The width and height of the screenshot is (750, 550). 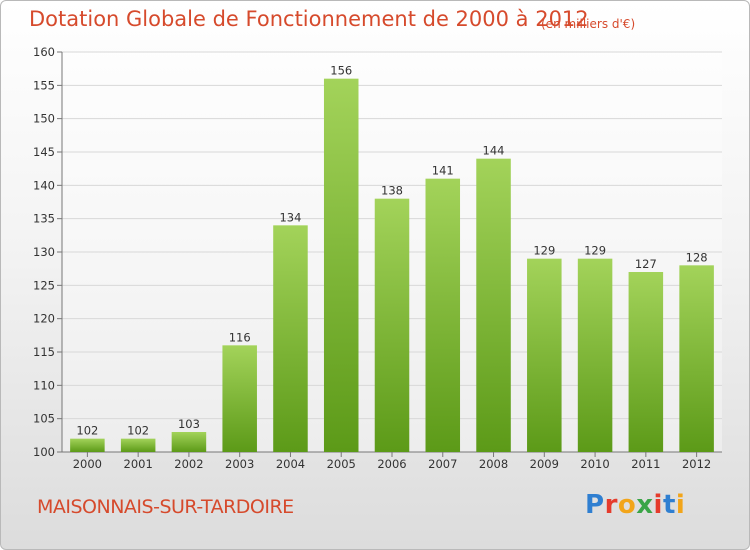 What do you see at coordinates (645, 464) in the screenshot?
I see `x-tick-label: 2011` at bounding box center [645, 464].